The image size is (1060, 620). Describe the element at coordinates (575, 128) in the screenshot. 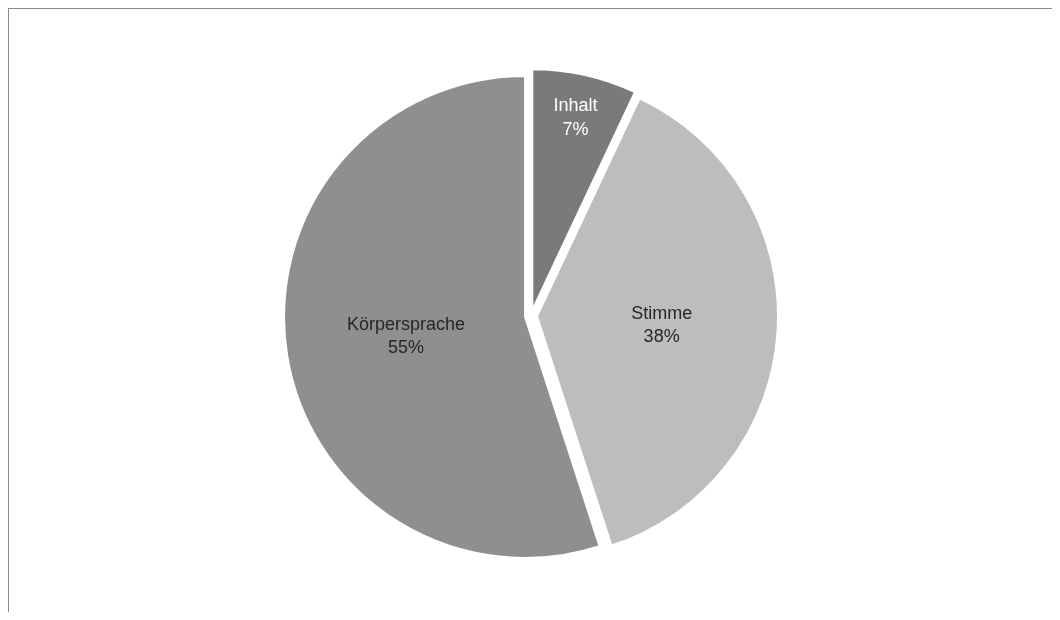

I see `data-label: 7%` at that location.